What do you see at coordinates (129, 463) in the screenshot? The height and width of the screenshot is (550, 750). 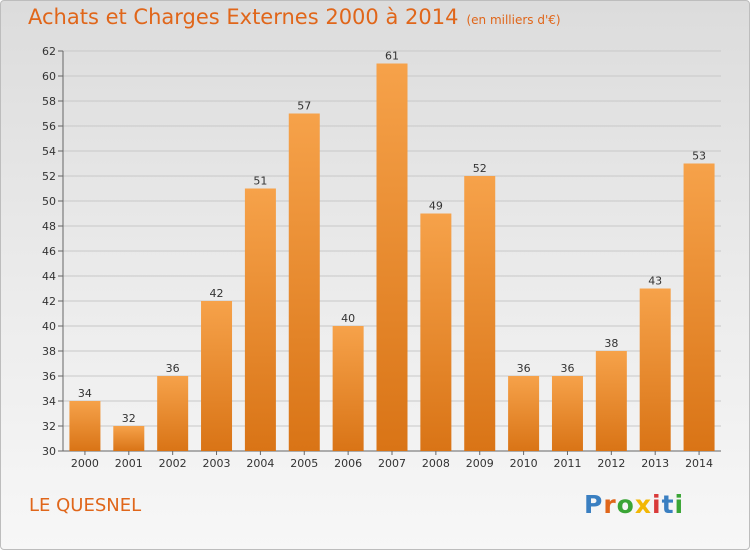 I see `x-tick-label: 2001` at bounding box center [129, 463].